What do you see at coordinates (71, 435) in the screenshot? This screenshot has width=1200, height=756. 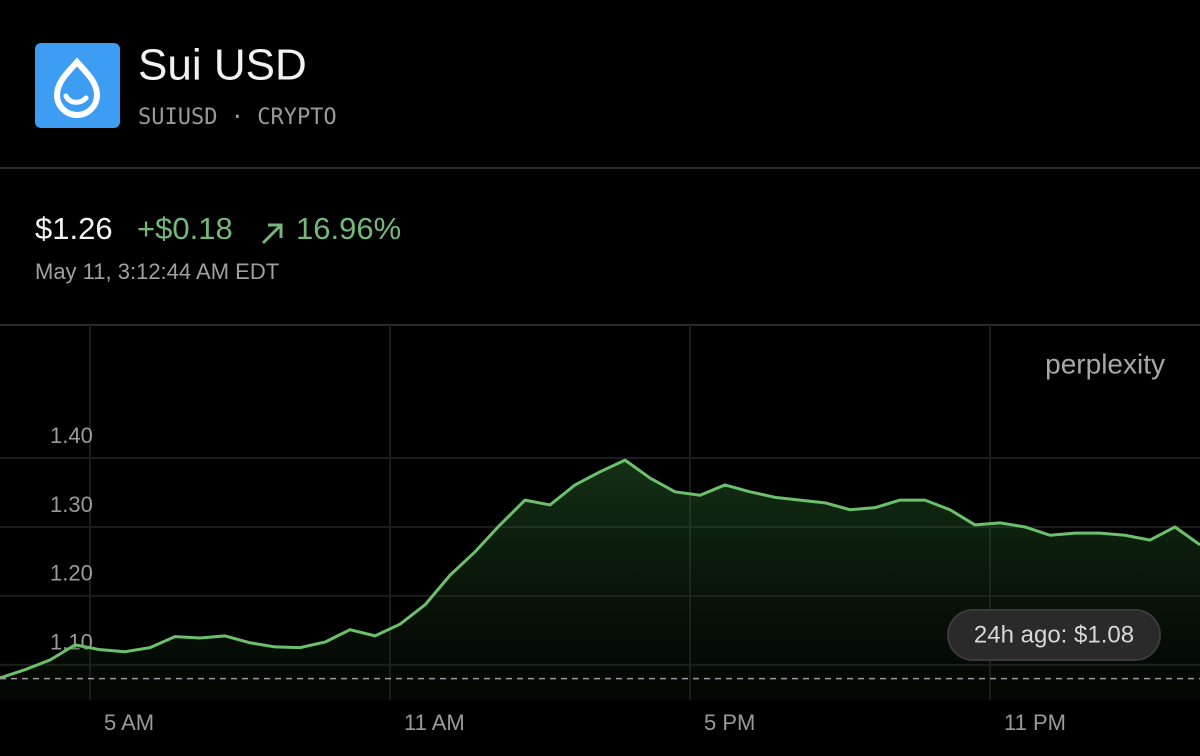 I see `y-tick-label: 1.40` at bounding box center [71, 435].